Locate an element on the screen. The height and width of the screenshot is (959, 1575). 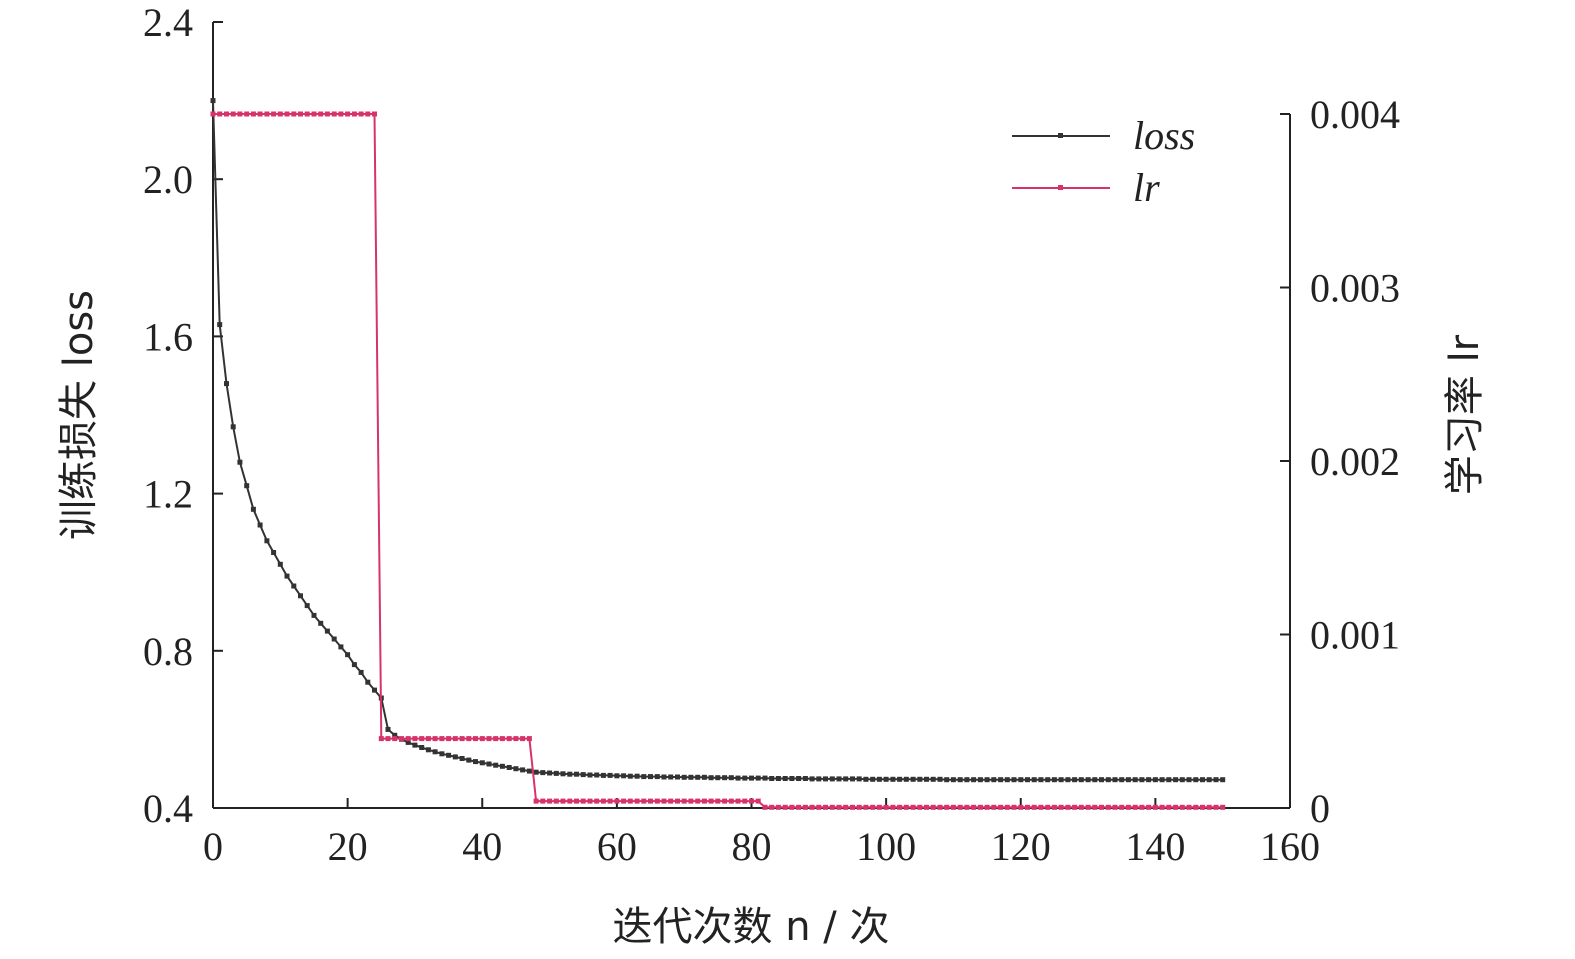
right-y-axis-ticks: 0 0.001 0.002 0.003 0.004 is located at coordinates (1340, 461).